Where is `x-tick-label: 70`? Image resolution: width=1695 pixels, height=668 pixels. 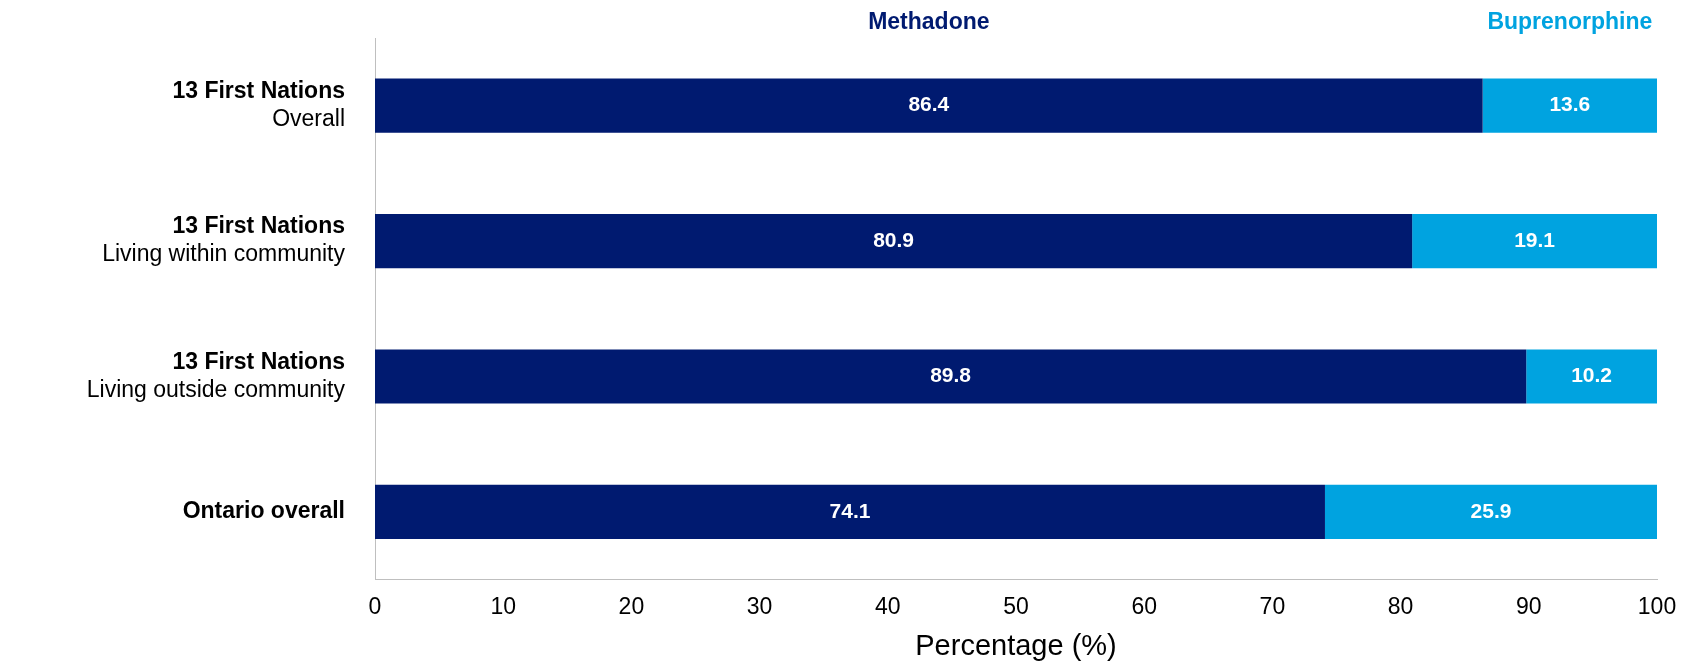
x-tick-label: 70 is located at coordinates (1272, 605).